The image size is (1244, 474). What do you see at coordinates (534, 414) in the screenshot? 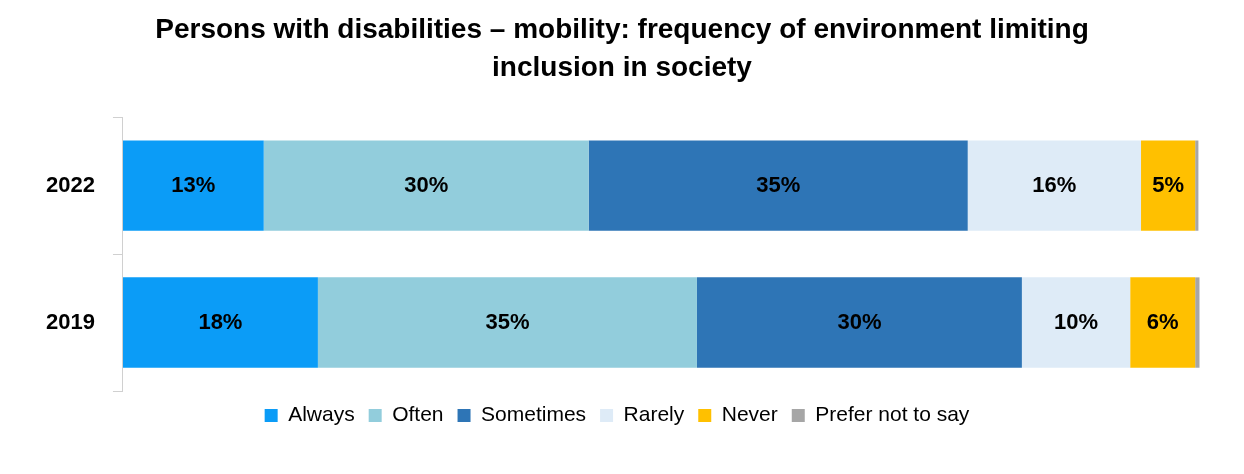
I see `legend-label: Sometimes` at bounding box center [534, 414].